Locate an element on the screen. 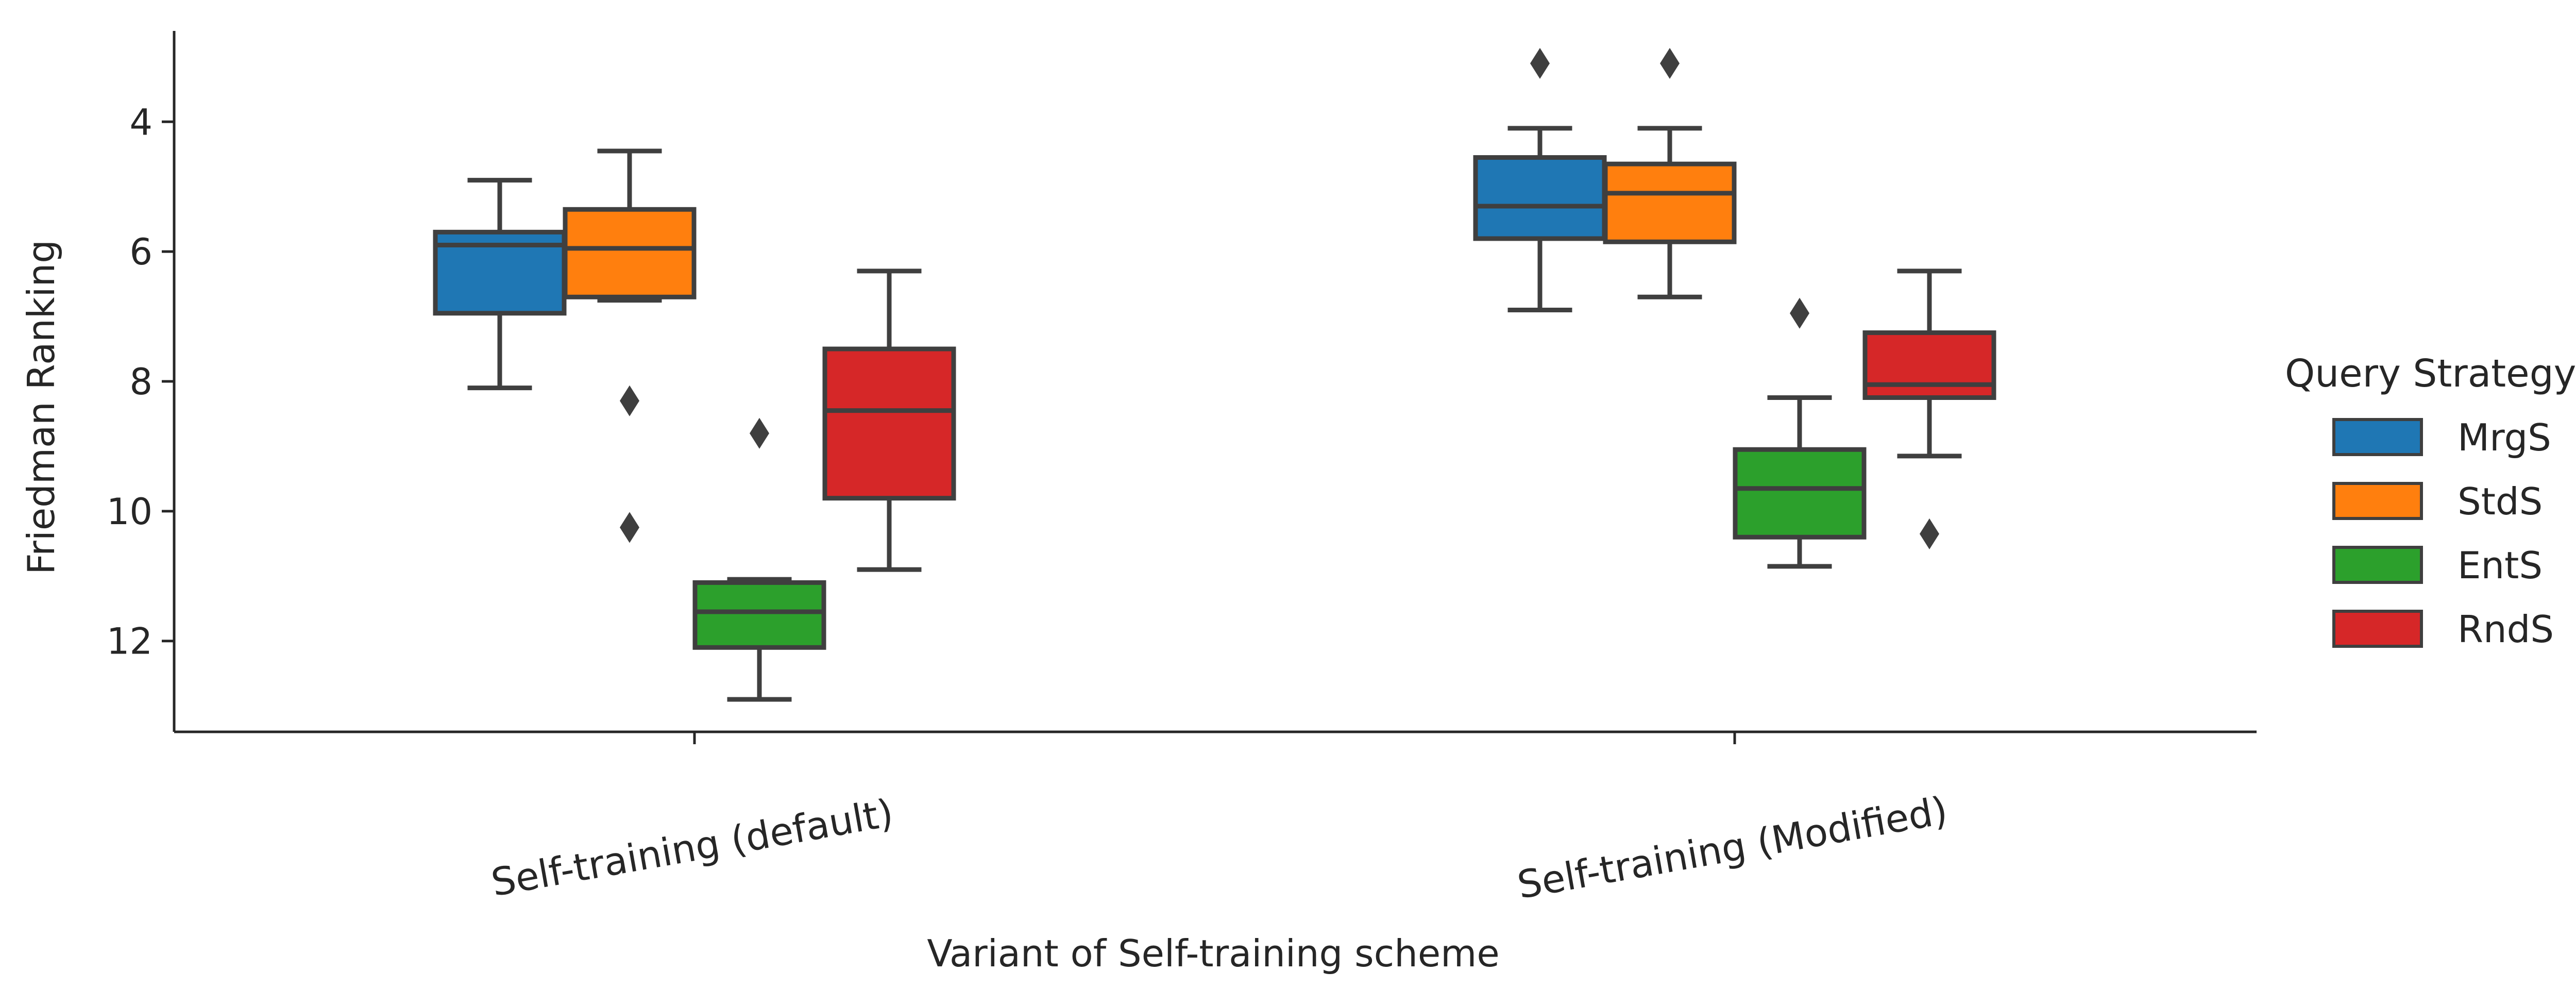  x-tick-label: Self-training (Modified) is located at coordinates (1732, 848).